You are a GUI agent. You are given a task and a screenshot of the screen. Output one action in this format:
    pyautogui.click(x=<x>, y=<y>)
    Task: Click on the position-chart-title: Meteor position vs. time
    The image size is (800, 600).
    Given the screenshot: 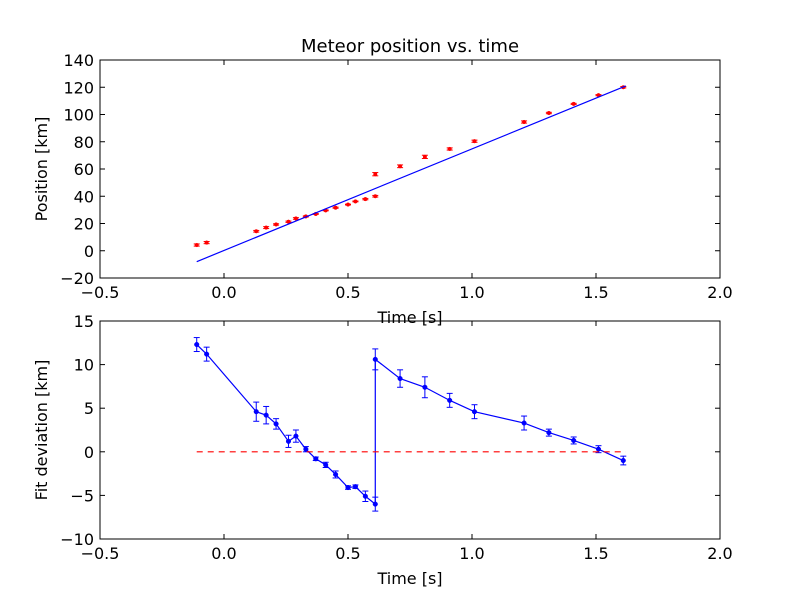 What is the action you would take?
    pyautogui.click(x=410, y=46)
    